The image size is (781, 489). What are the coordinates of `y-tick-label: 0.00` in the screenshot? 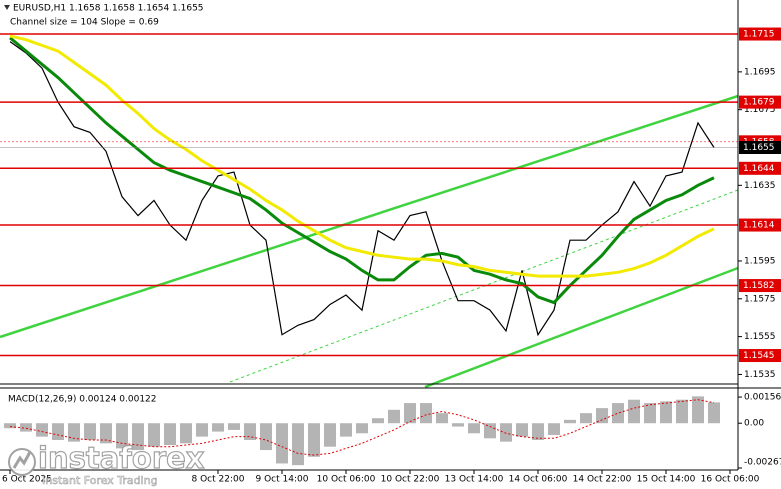 It's located at (754, 424).